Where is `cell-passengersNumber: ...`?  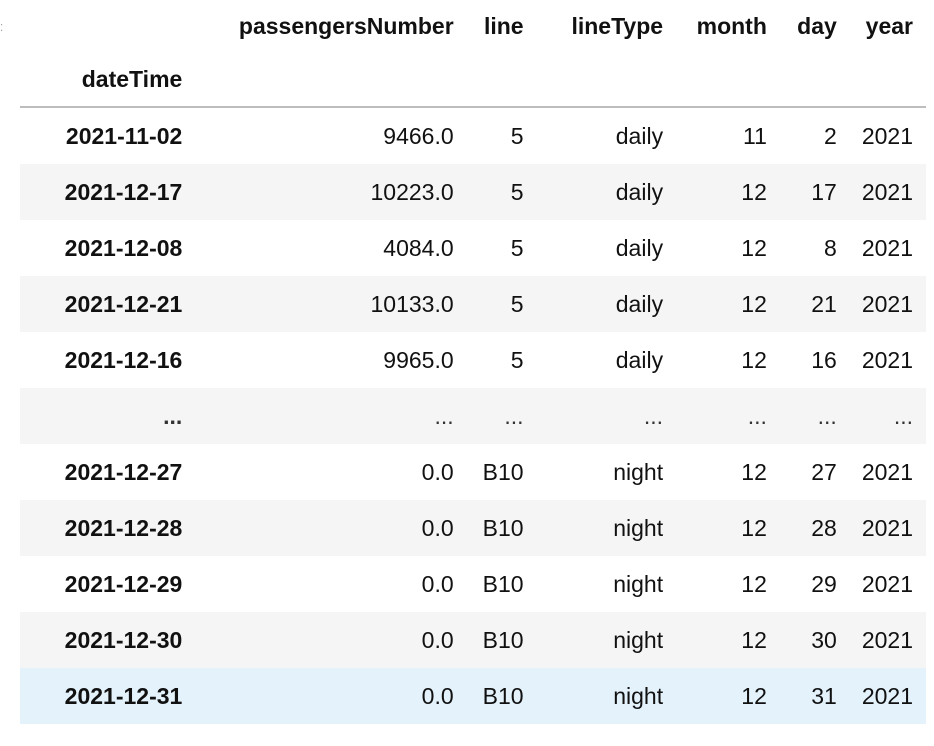
cell-passengersNumber: ... is located at coordinates (444, 415).